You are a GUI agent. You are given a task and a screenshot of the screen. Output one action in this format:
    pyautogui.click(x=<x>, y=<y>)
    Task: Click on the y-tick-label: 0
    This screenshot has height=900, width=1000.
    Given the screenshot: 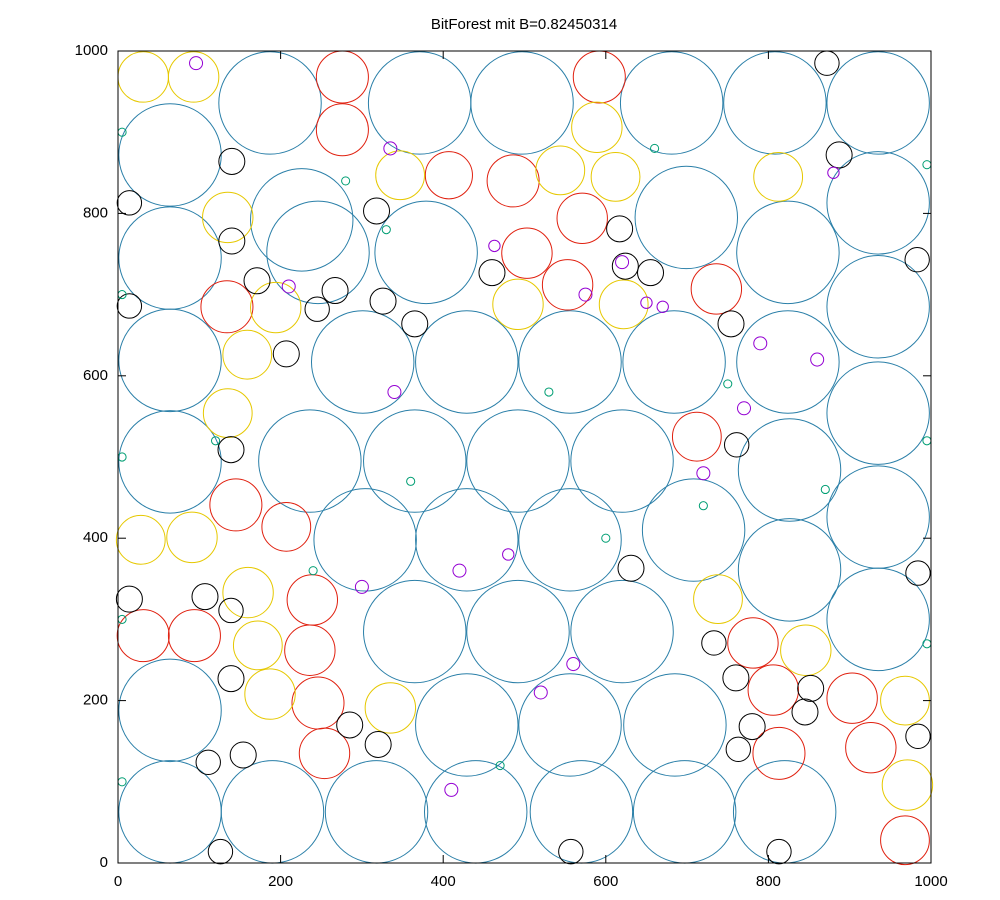 What is the action you would take?
    pyautogui.click(x=104, y=862)
    